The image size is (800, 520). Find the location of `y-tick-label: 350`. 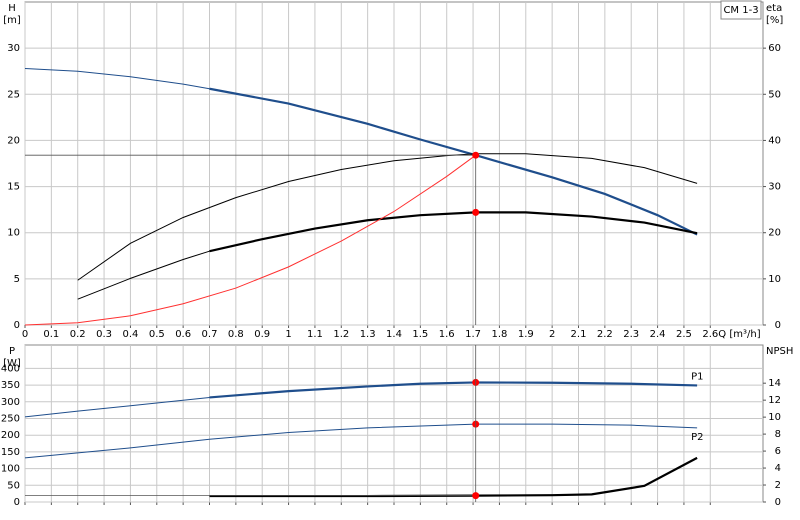

y-tick-label: 350 is located at coordinates (10, 385).